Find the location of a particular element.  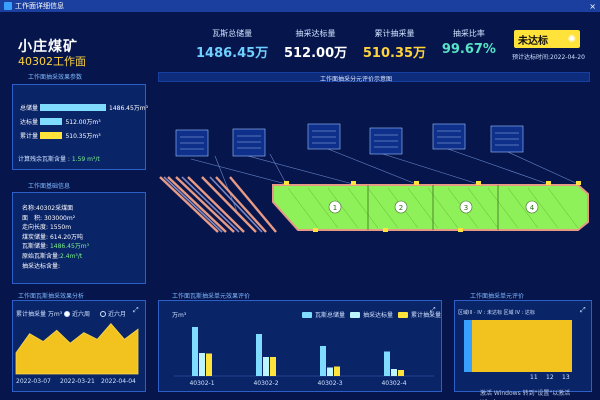

sensor-box-text is located at coordinates (349, 140).